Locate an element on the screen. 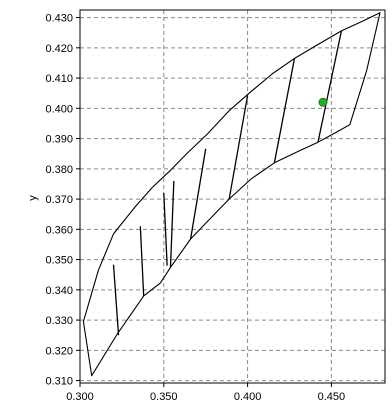  y-tick-label: 0.330 is located at coordinates (59, 321).